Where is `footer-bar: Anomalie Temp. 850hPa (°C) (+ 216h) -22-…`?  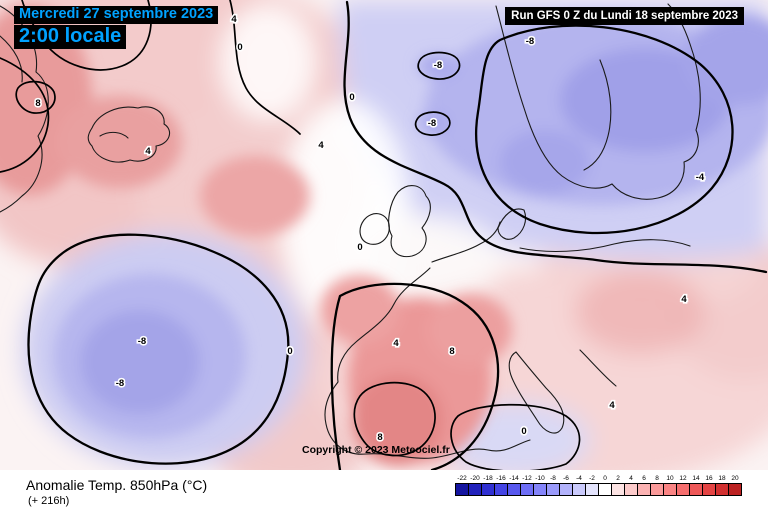 footer-bar: Anomalie Temp. 850hPa (°C) (+ 216h) -22-… is located at coordinates (384, 491).